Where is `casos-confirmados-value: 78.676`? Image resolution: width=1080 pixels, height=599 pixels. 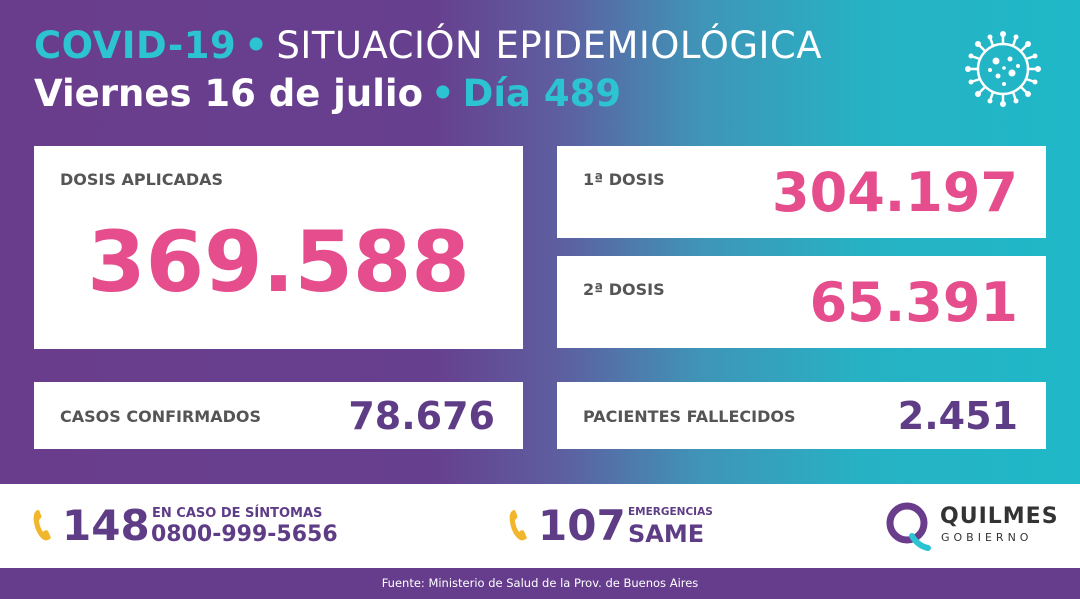 casos-confirmados-value: 78.676 is located at coordinates (421, 416).